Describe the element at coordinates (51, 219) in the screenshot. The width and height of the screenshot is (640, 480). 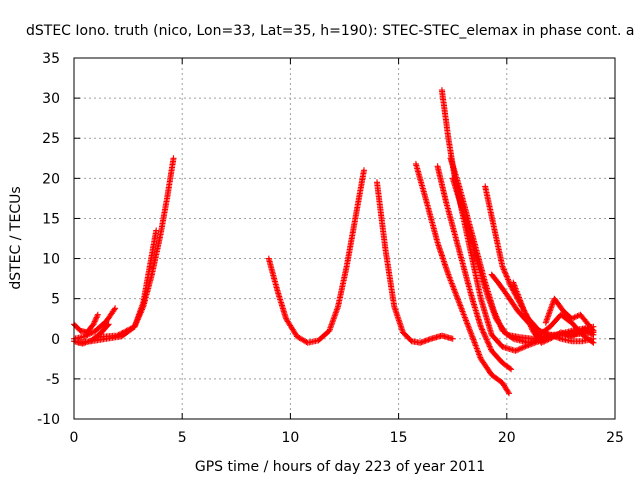
I see `y-tick-label: 15` at that location.